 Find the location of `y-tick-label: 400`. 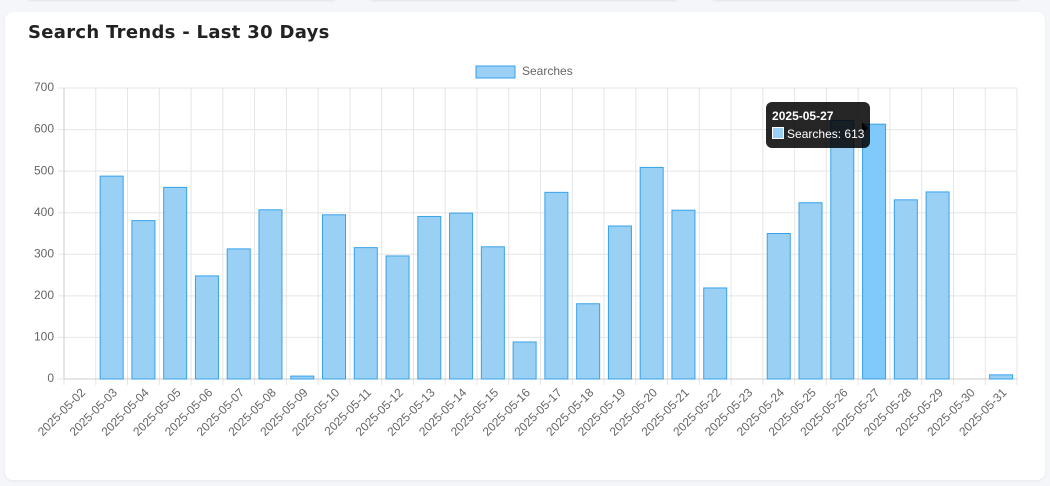

y-tick-label: 400 is located at coordinates (44, 212).